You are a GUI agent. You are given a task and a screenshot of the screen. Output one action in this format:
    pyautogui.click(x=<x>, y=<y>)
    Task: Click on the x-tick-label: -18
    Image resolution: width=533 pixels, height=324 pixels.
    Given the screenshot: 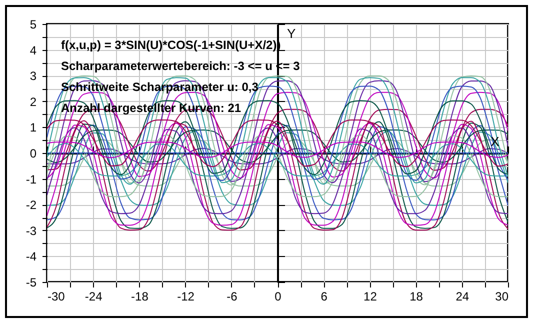 What is the action you would take?
    pyautogui.click(x=140, y=297)
    